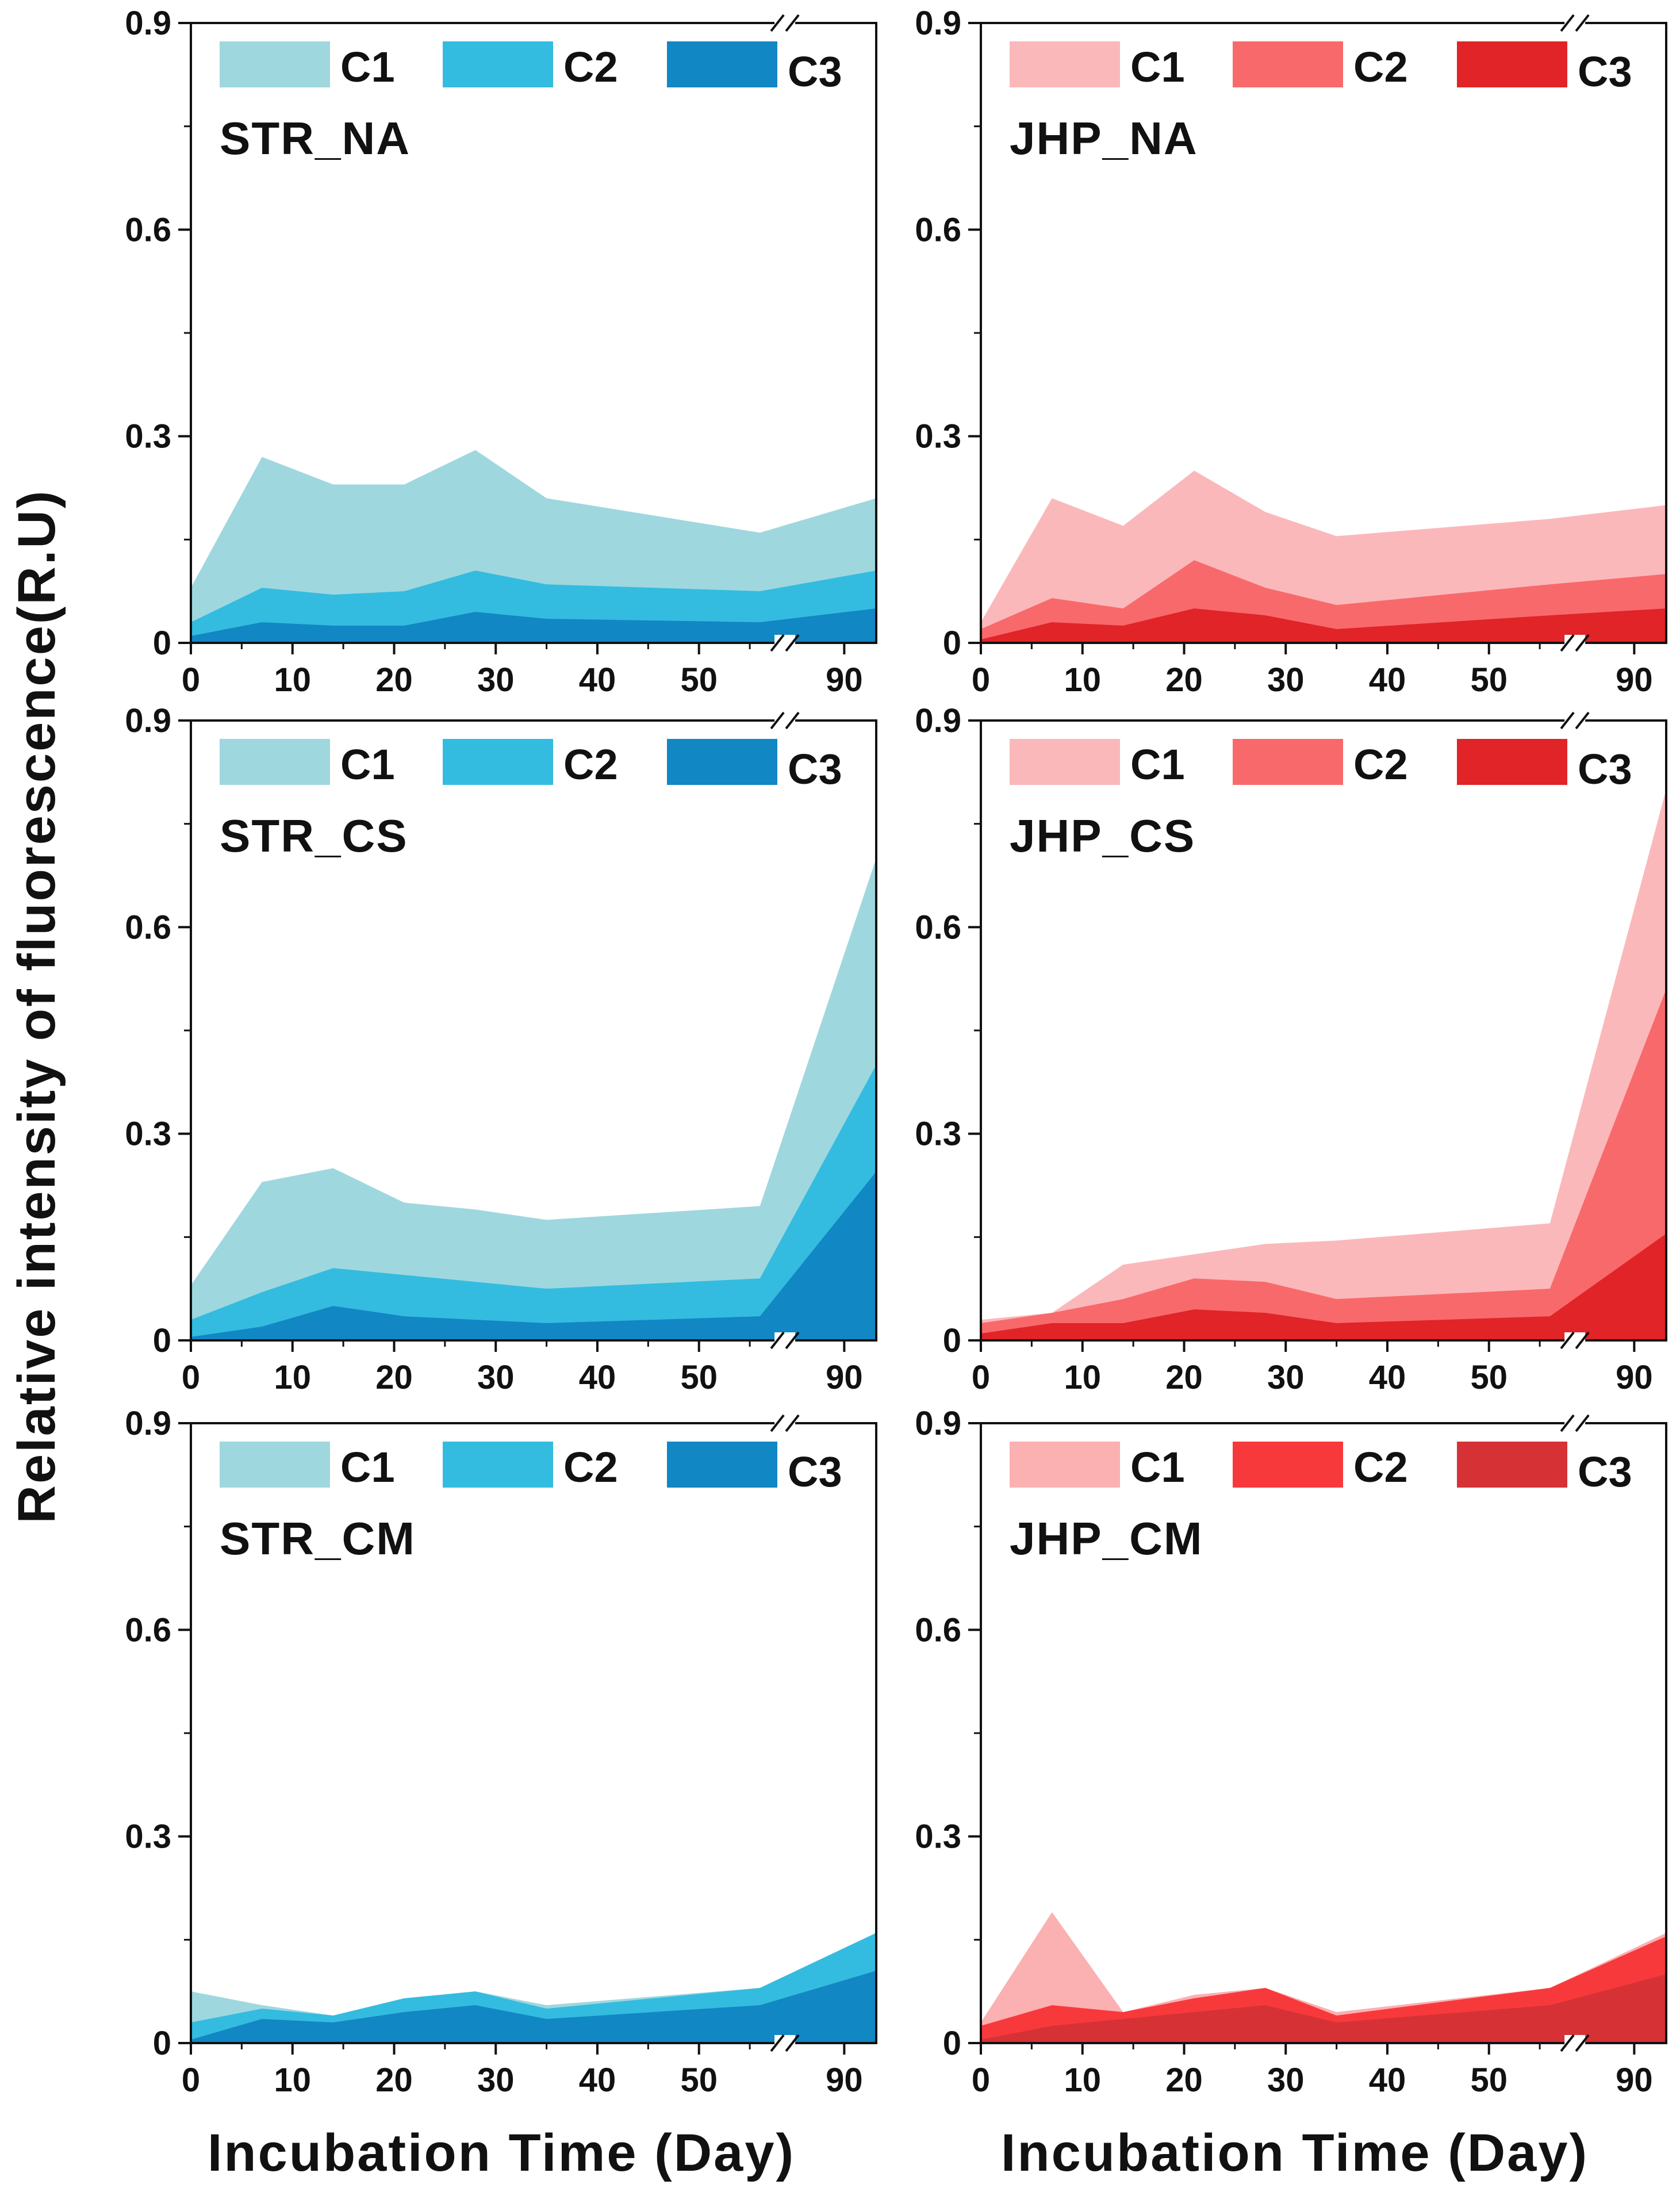 The image size is (1680, 2192). What do you see at coordinates (1291, 352) in the screenshot?
I see `panel-jhp-na: 0 0.3 0.6 0.9 0 10 20 30 40 50 90 C1 C2 C3 JHP_NA` at bounding box center [1291, 352].